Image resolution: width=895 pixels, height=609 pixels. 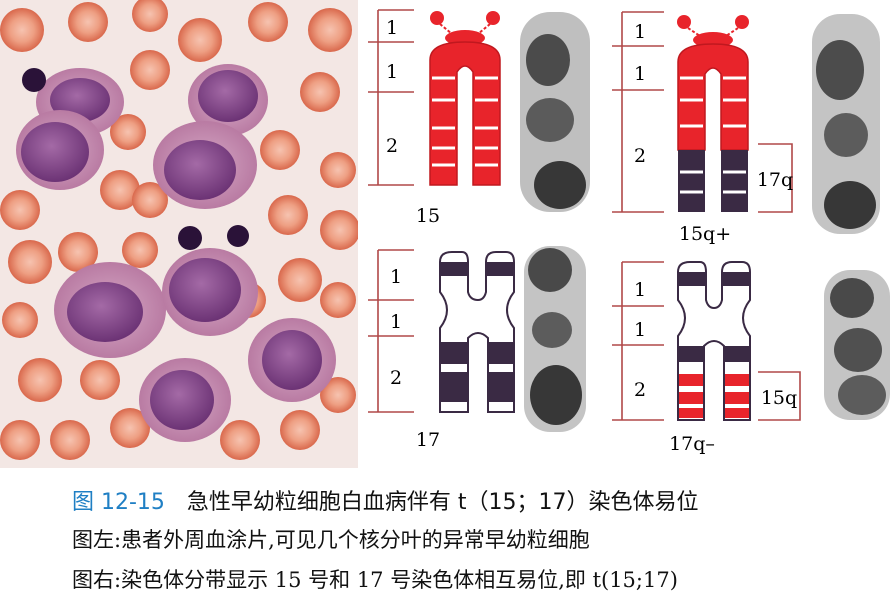 I want to click on ideogram-chr15q: 1 1 2 17q 15q+, so click(x=702, y=128).